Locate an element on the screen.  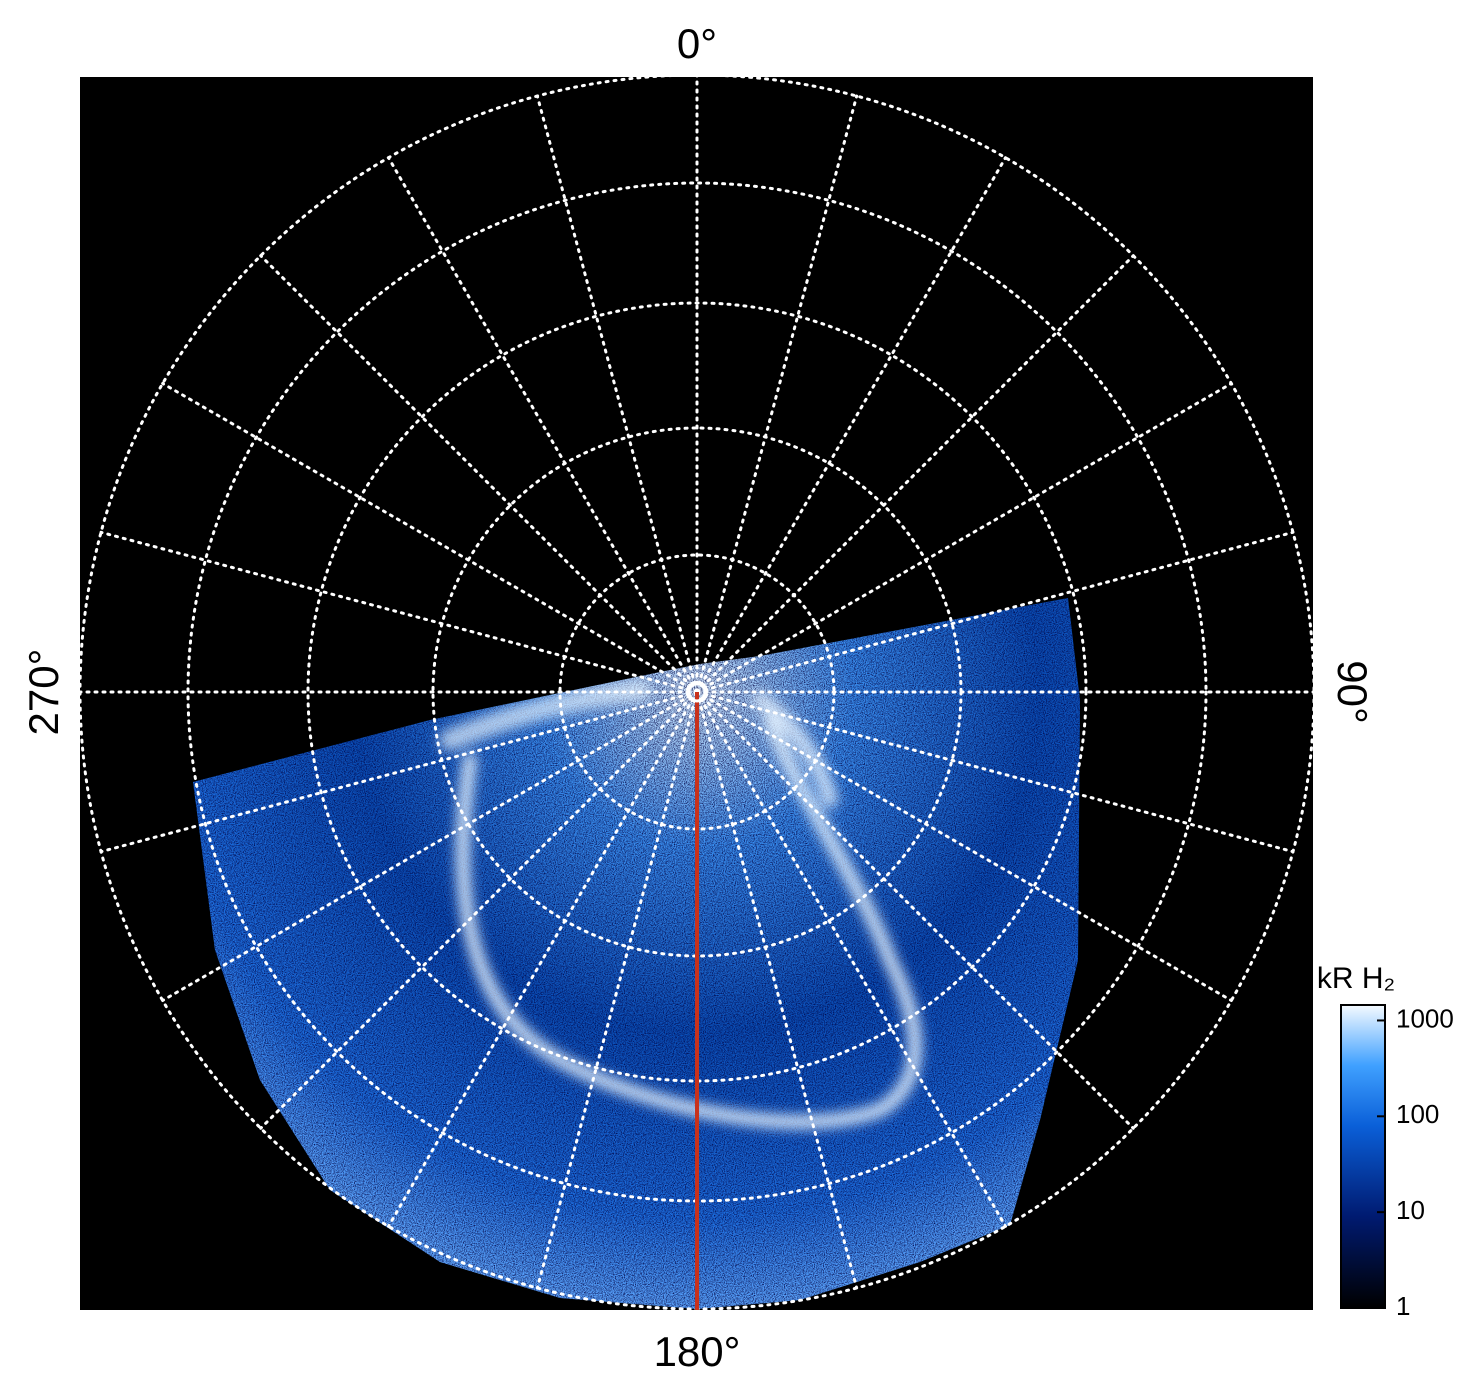
label-left: 270° is located at coordinates (43, 692).